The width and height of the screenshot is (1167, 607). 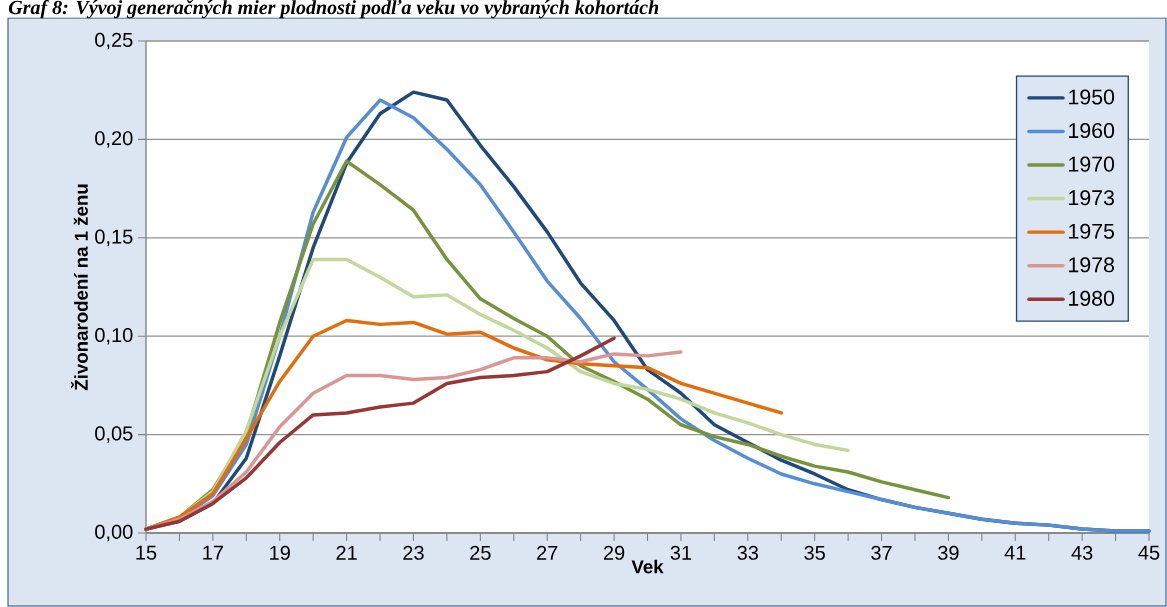 I want to click on legend-label: 1973, so click(x=1091, y=198).